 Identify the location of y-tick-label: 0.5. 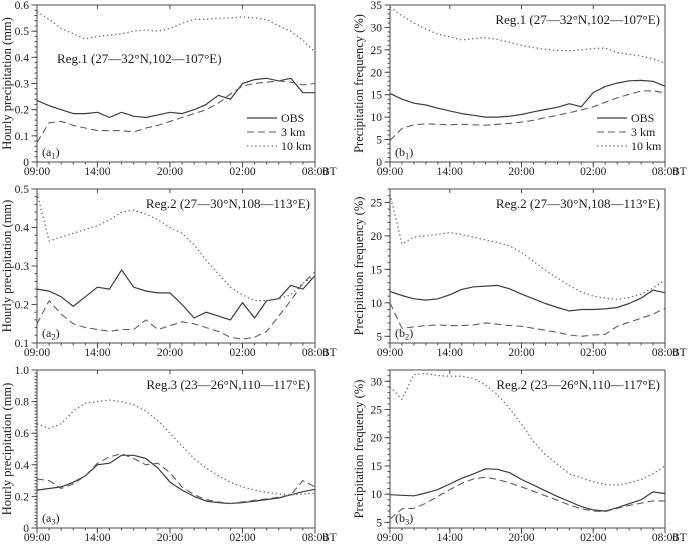
(22, 32).